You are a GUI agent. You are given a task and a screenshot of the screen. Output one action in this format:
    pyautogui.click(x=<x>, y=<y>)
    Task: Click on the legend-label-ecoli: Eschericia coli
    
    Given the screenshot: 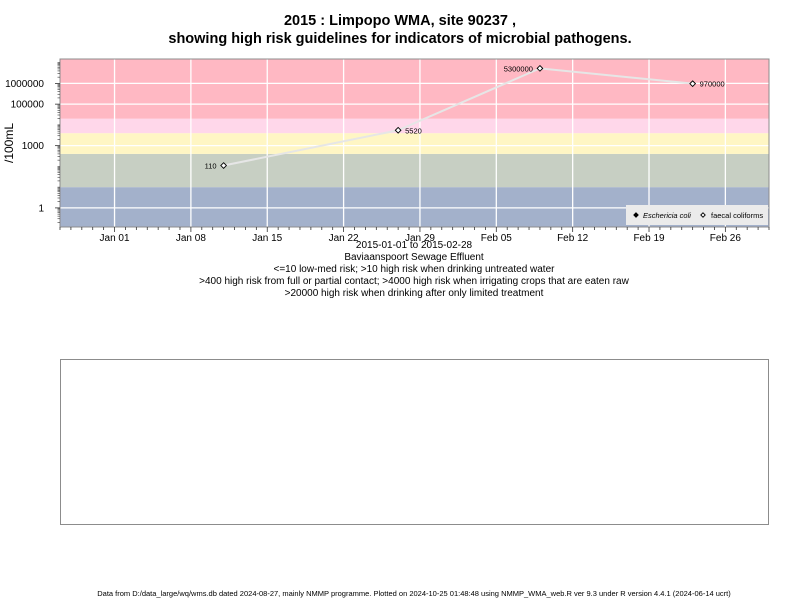 What is the action you would take?
    pyautogui.click(x=667, y=215)
    